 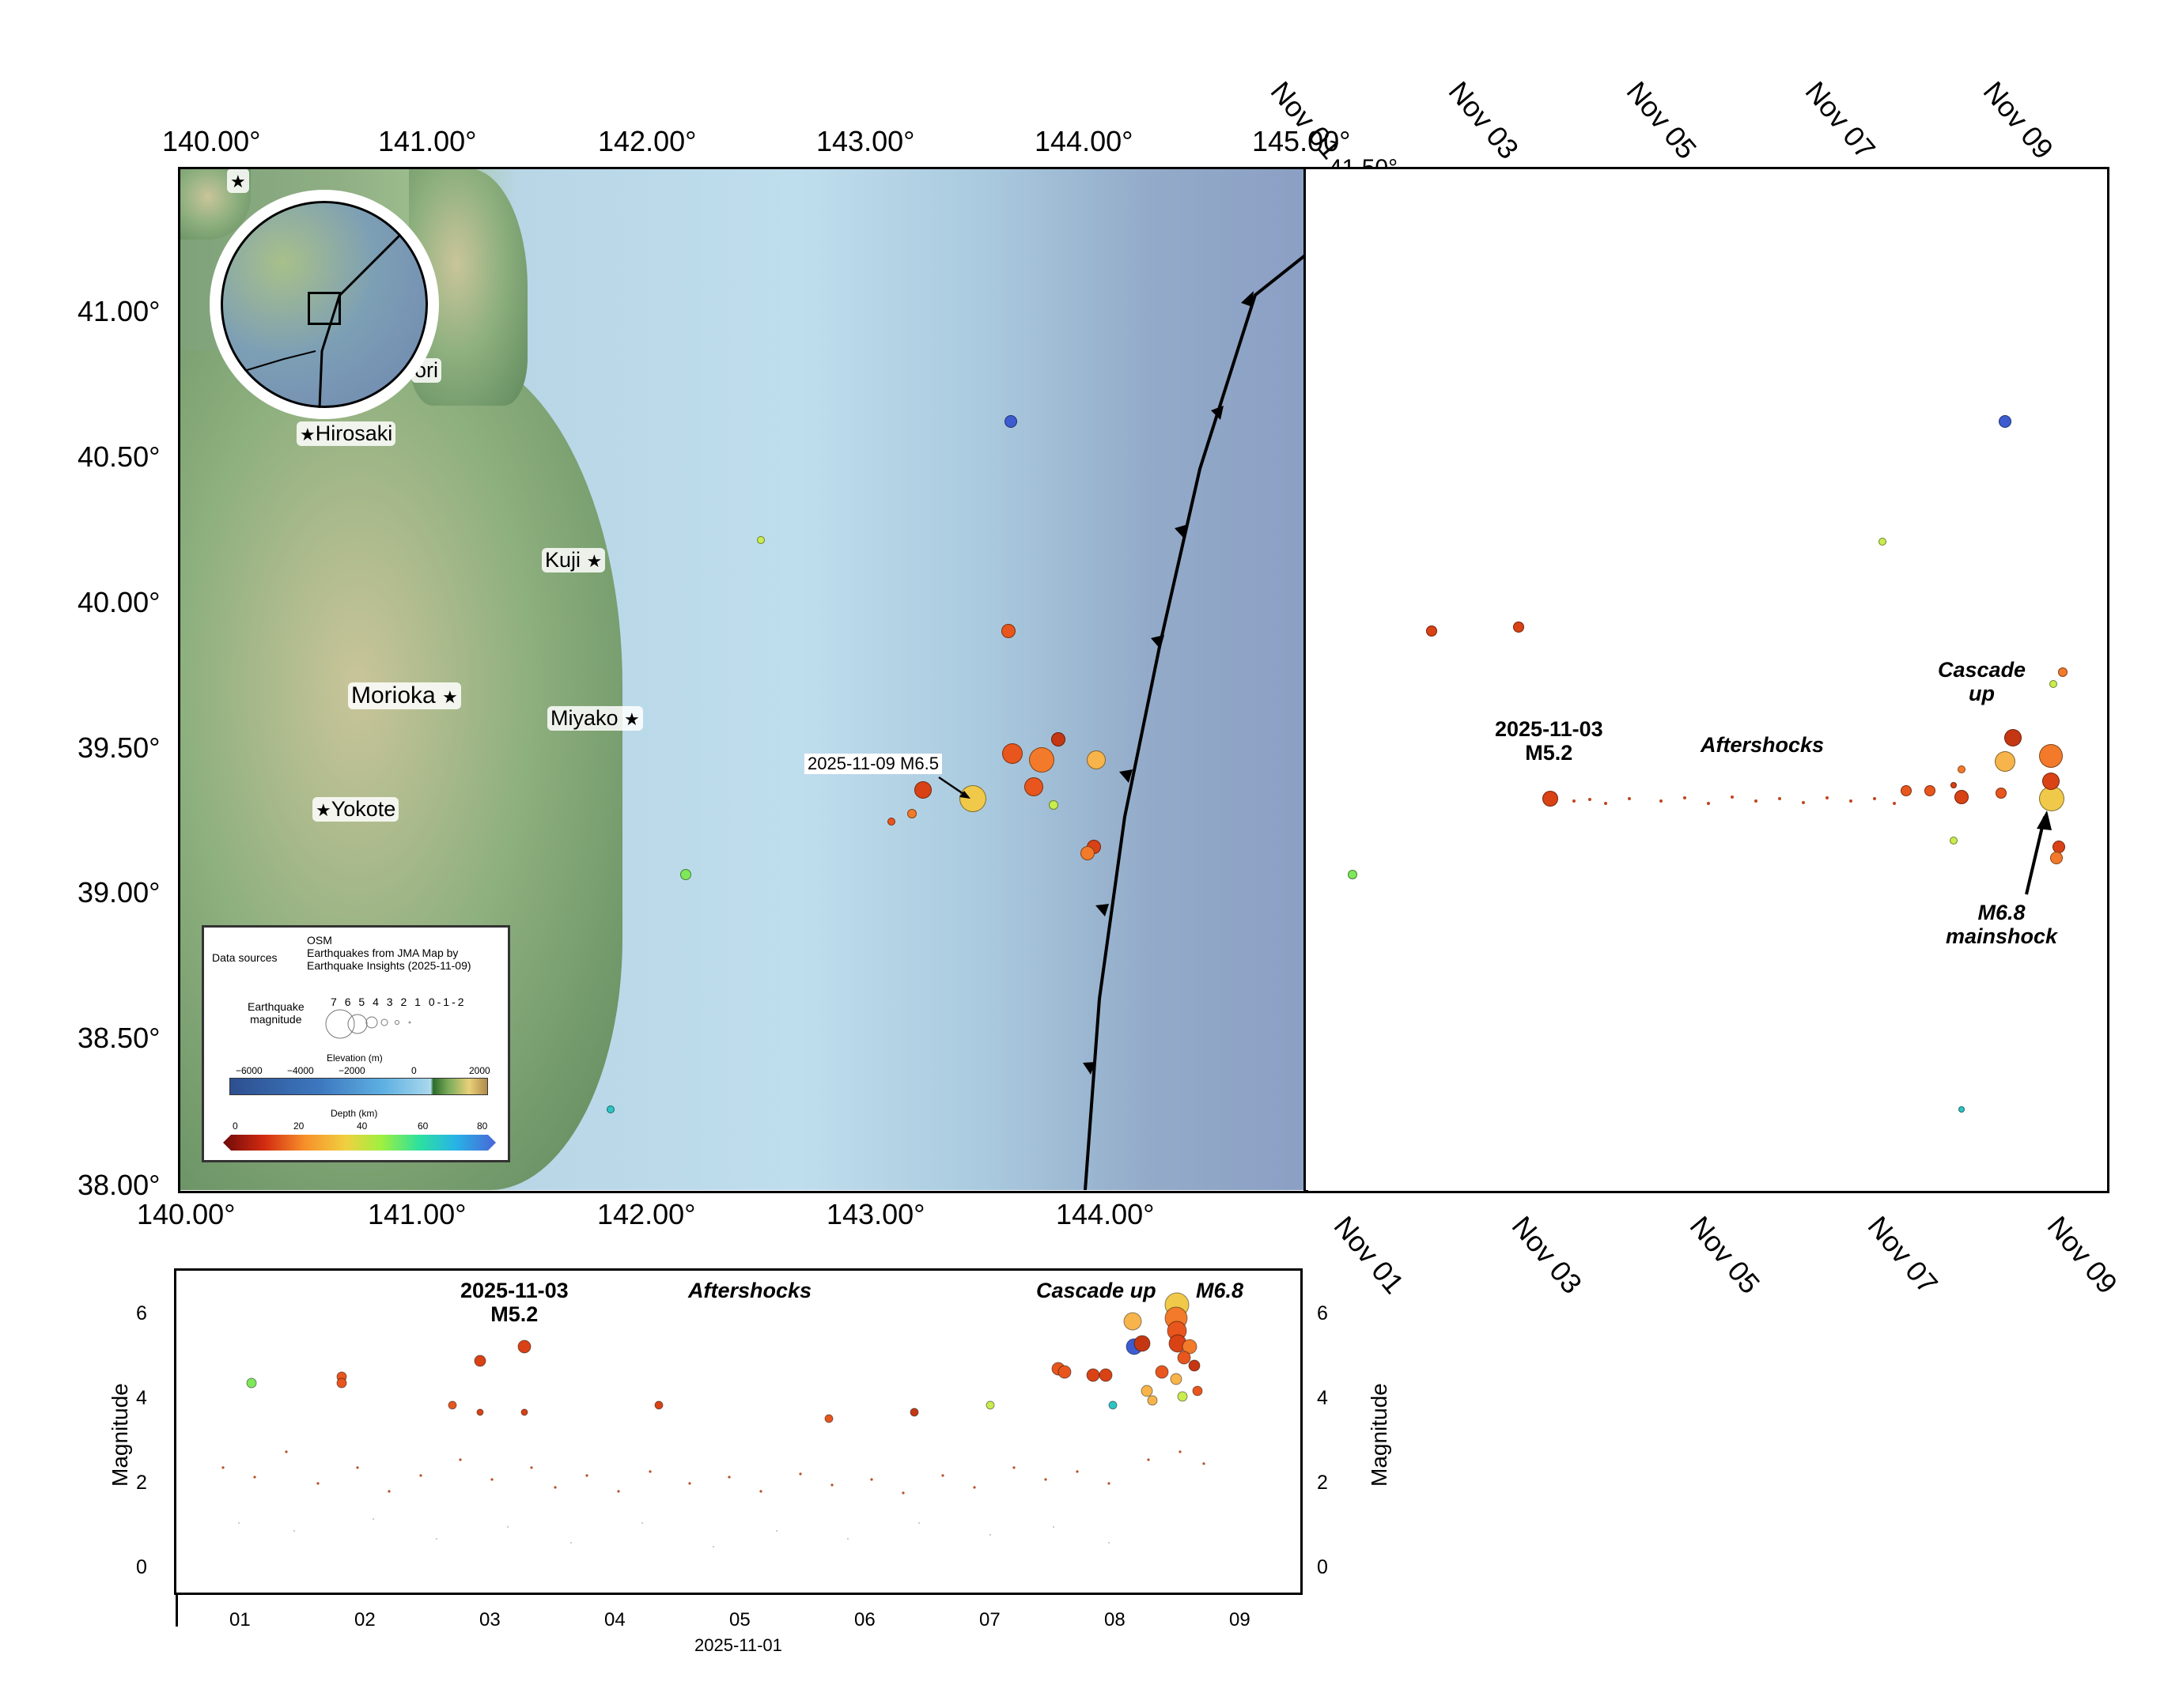 What do you see at coordinates (1220, 1290) in the screenshot?
I see `annotation-mainshock: M6.8` at bounding box center [1220, 1290].